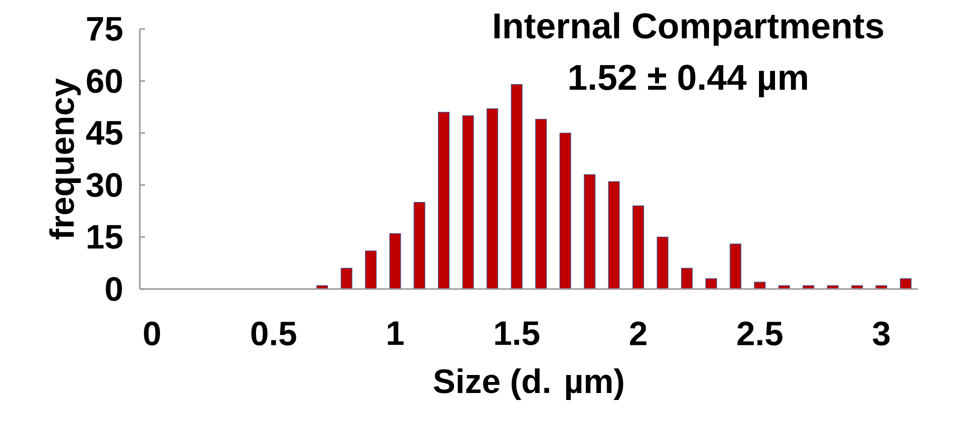 This screenshot has height=422, width=956. Describe the element at coordinates (104, 81) in the screenshot. I see `y-tick-label: 60` at that location.